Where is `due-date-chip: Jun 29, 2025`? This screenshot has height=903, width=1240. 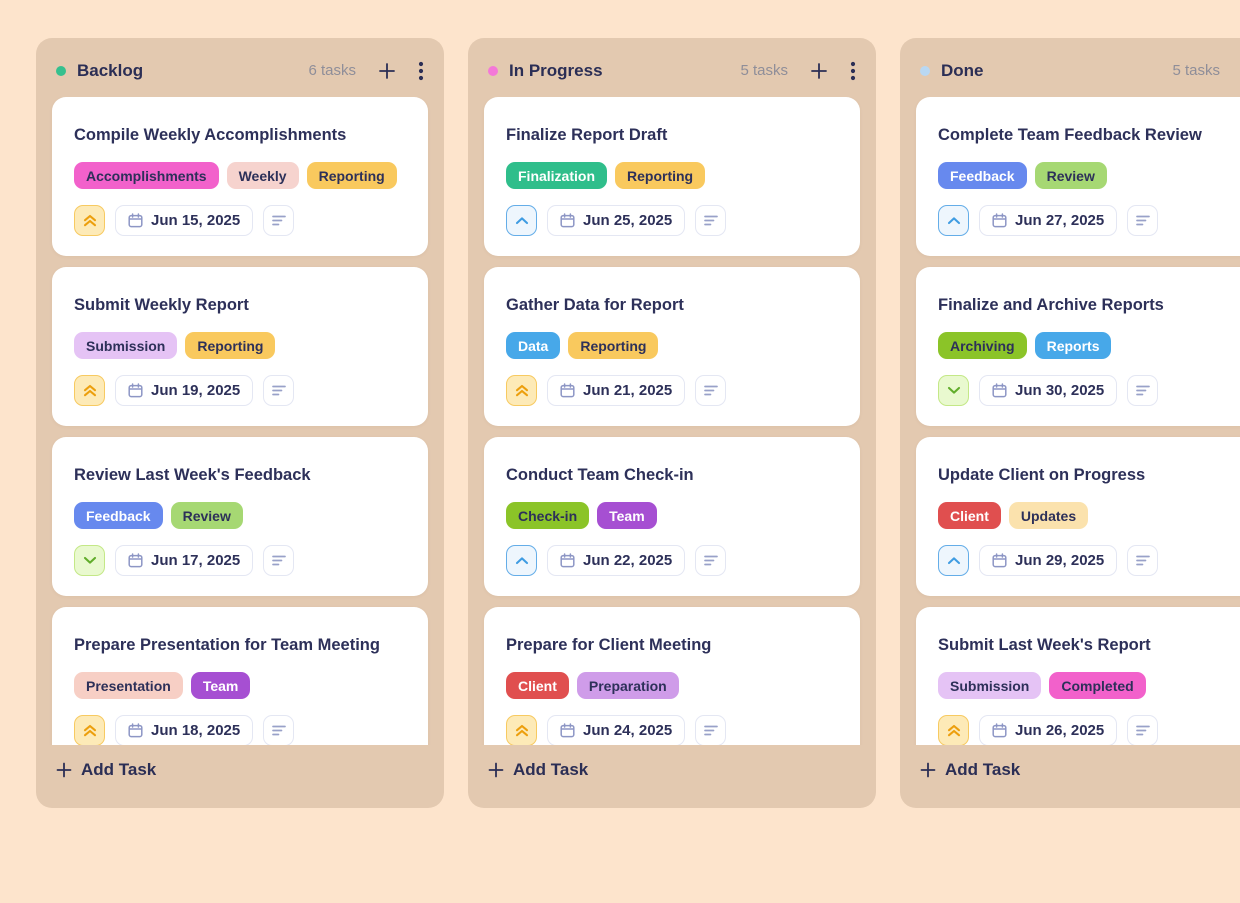
due-date-chip: Jun 29, 2025 is located at coordinates (1048, 560).